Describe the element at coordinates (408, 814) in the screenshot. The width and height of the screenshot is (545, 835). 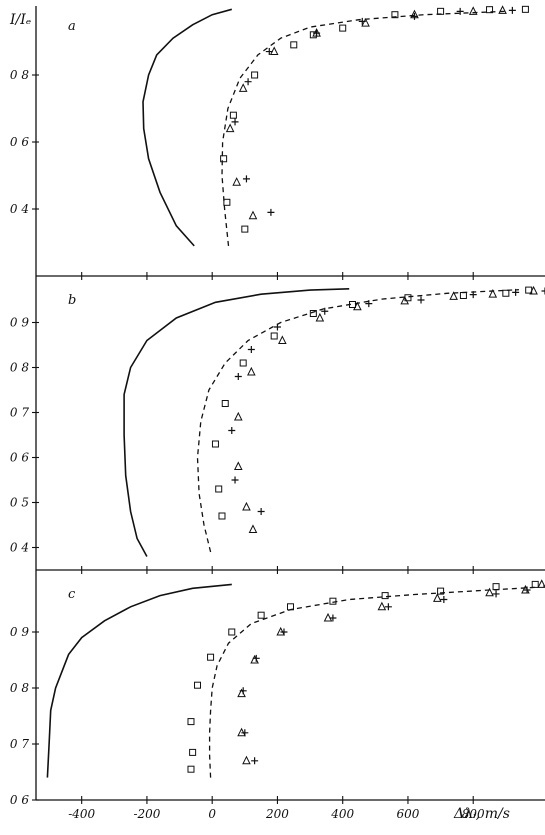
I see `x-tick-label: 600` at that location.